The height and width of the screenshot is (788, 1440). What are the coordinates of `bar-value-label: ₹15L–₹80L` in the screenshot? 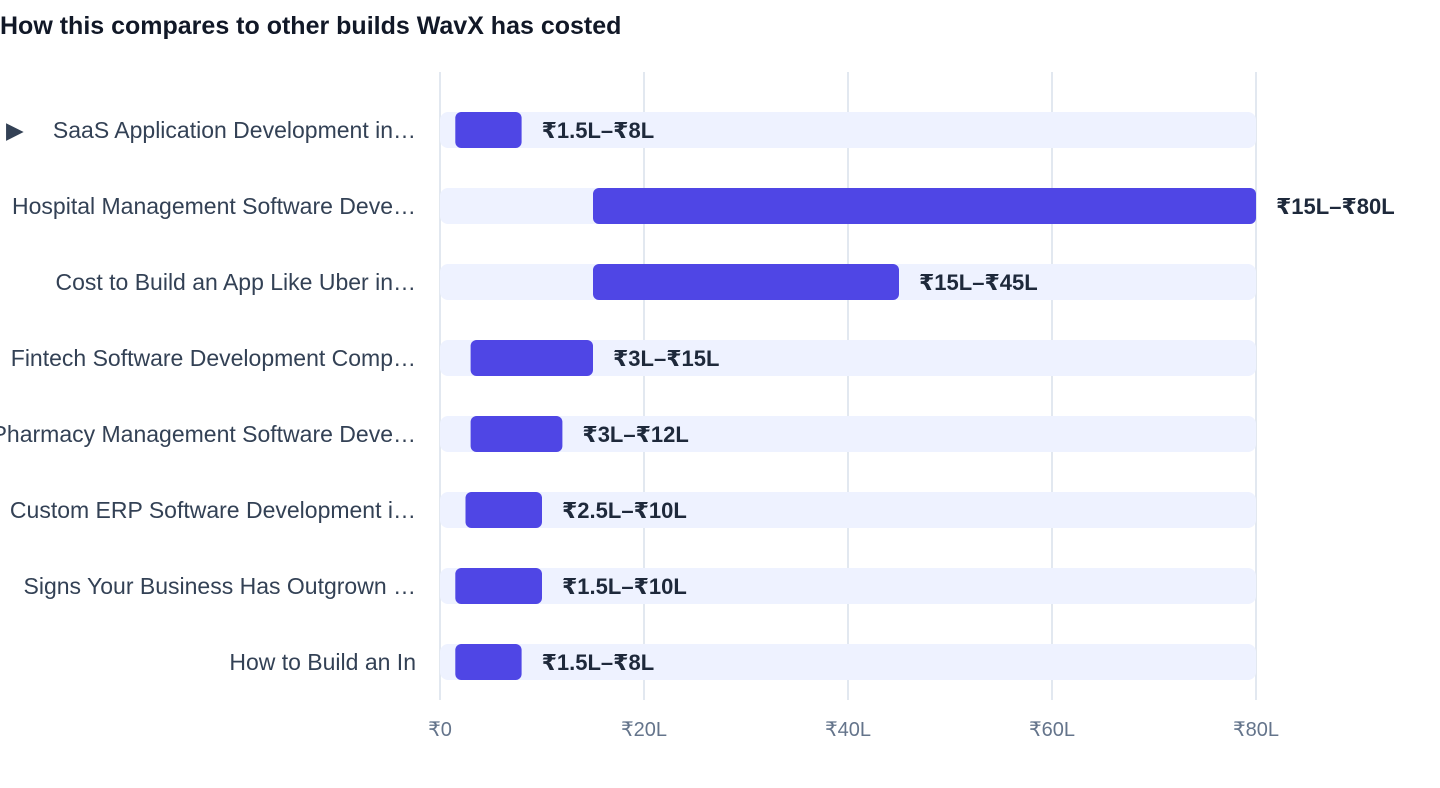 It's located at (1335, 206).